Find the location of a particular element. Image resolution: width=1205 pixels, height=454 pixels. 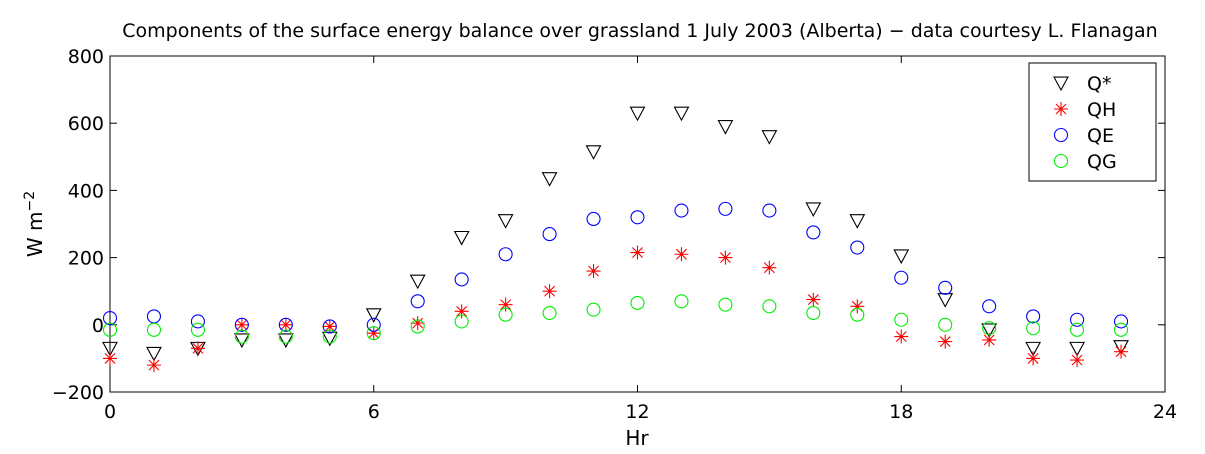

legend: Q* QH QE QG is located at coordinates (1092, 122).